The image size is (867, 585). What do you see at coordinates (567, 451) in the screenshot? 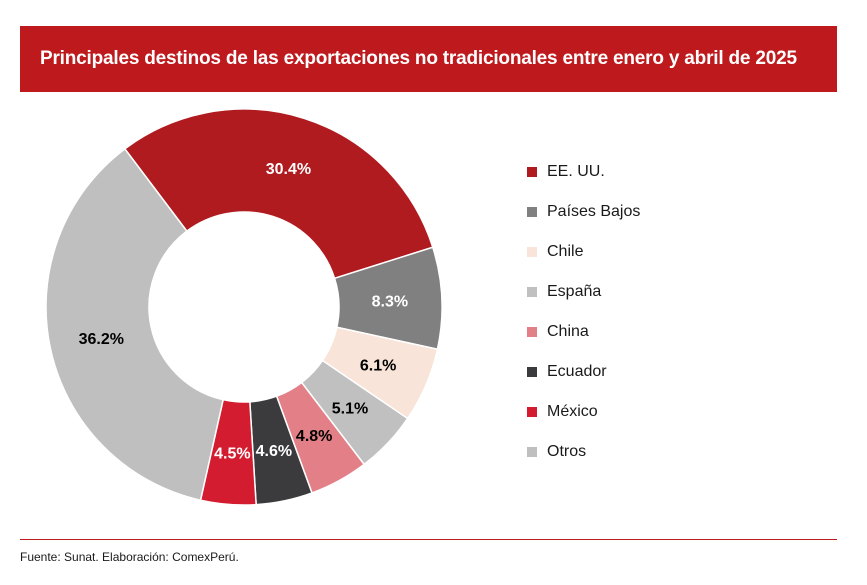
I see `legend-label: Otros` at bounding box center [567, 451].